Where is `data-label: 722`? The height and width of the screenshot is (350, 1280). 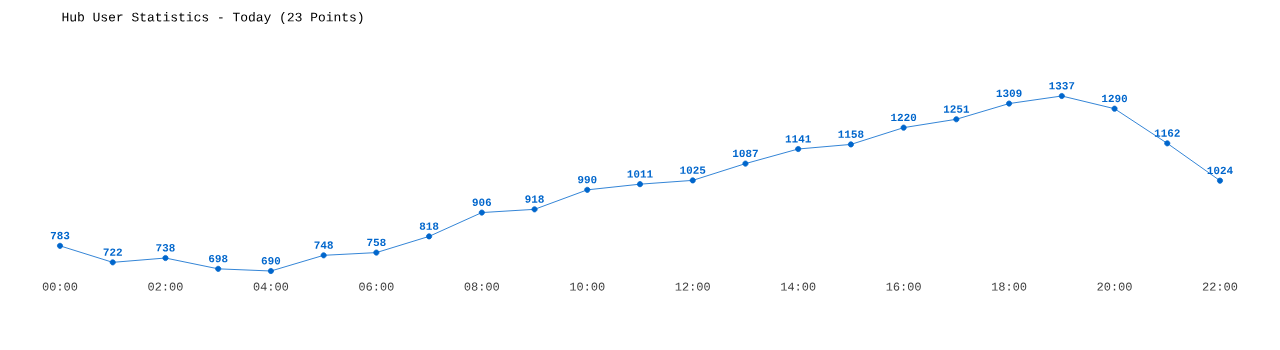 data-label: 722 is located at coordinates (112, 252).